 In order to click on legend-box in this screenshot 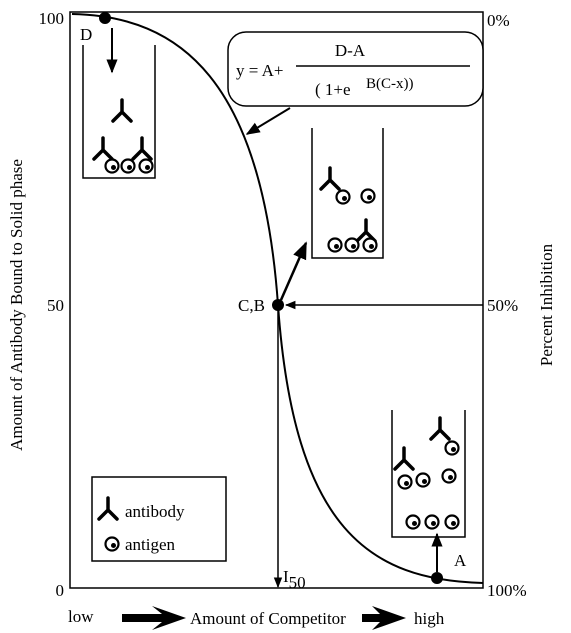, I will do `click(159, 519)`.